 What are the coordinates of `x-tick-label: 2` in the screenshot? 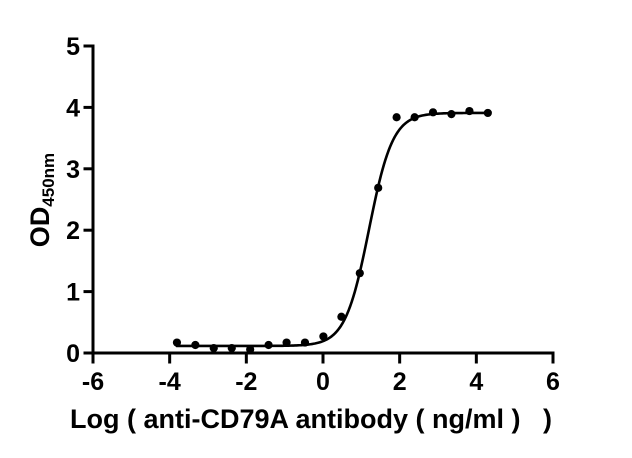 It's located at (400, 382).